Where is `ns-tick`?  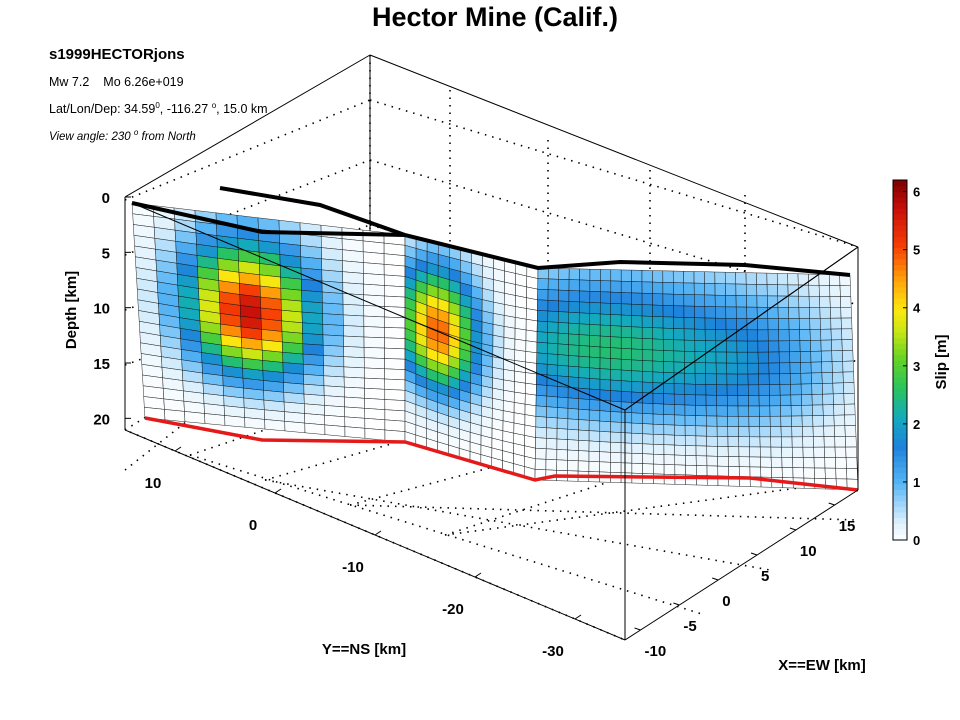
ns-tick is located at coordinates (278, 491).